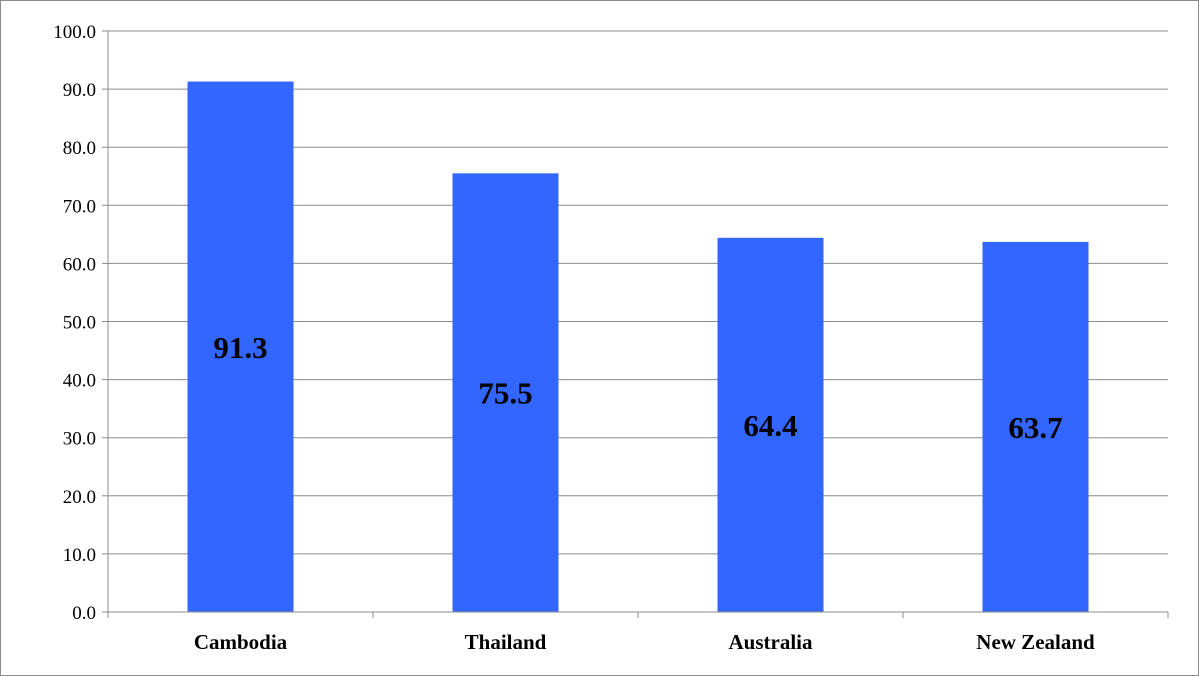 The width and height of the screenshot is (1199, 676). Describe the element at coordinates (79, 90) in the screenshot. I see `y-tick-label: 90.0` at that location.